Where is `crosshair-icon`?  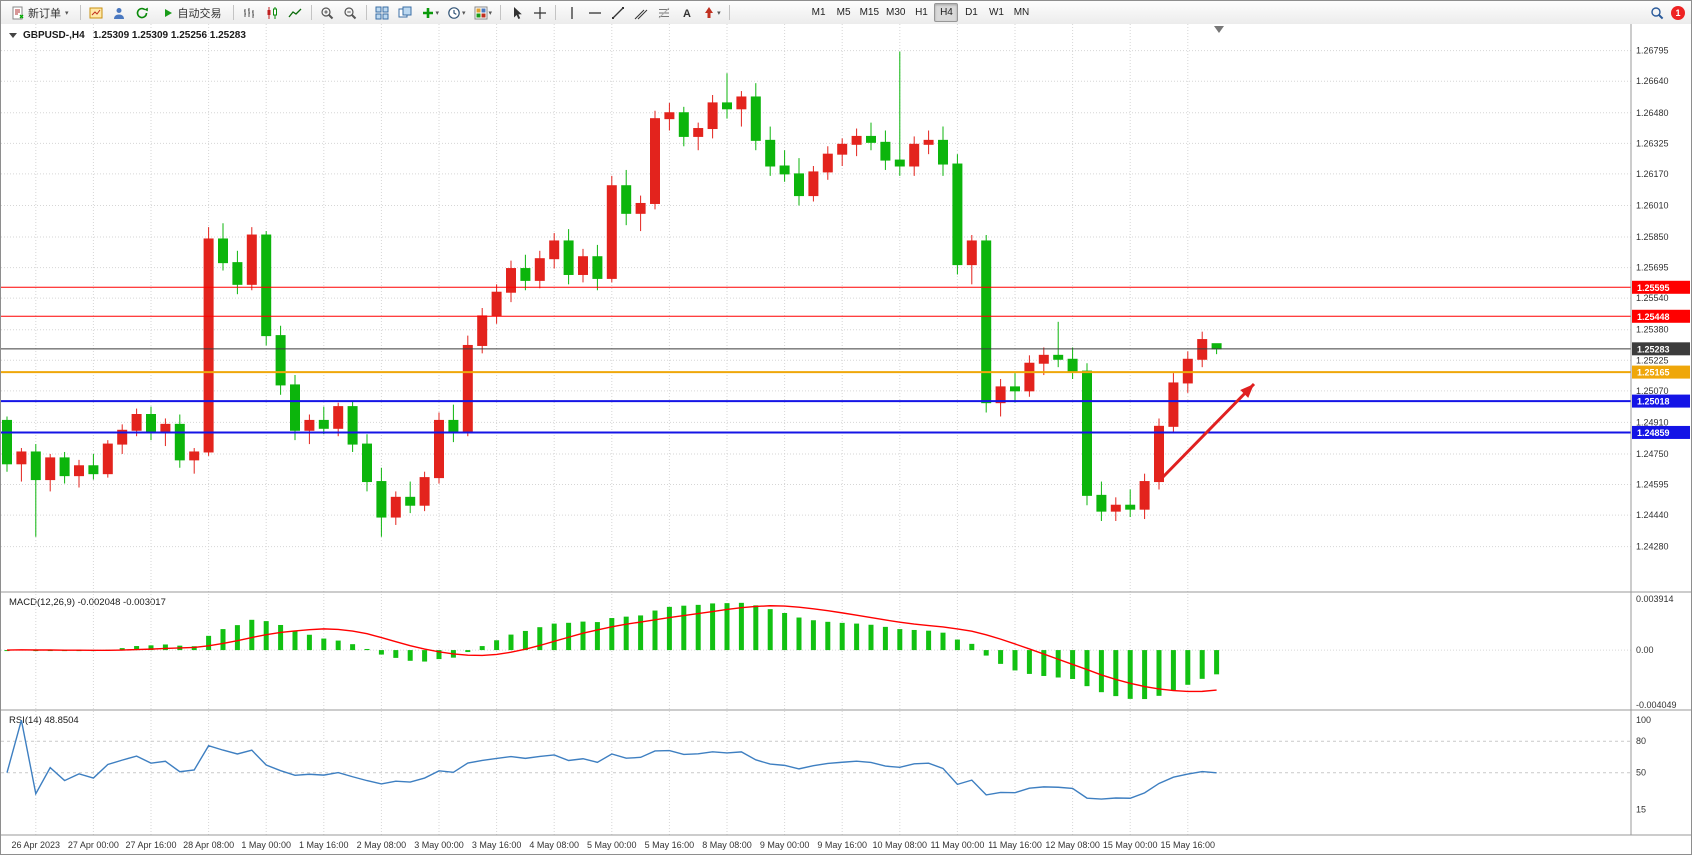
crosshair-icon is located at coordinates (539, 12).